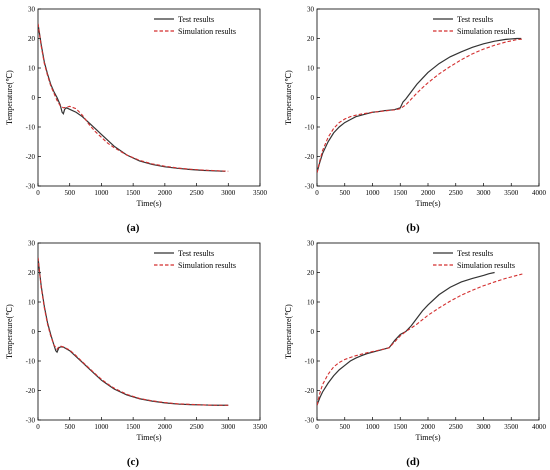 The height and width of the screenshot is (470, 550). I want to click on panel-label: (b), so click(413, 228).